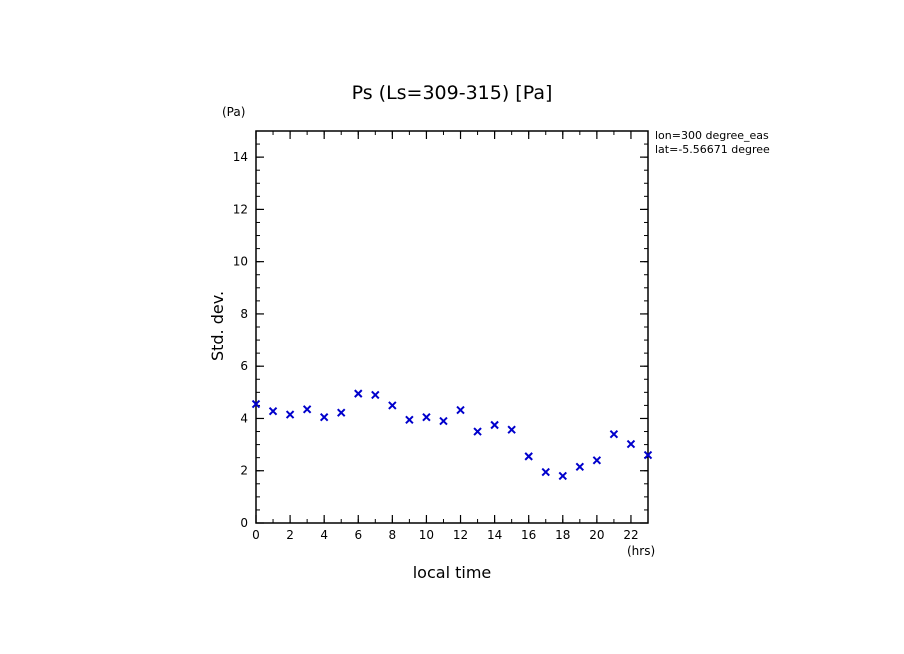 The height and width of the screenshot is (654, 904). Describe the element at coordinates (244, 366) in the screenshot. I see `y-tick-label: 6` at that location.